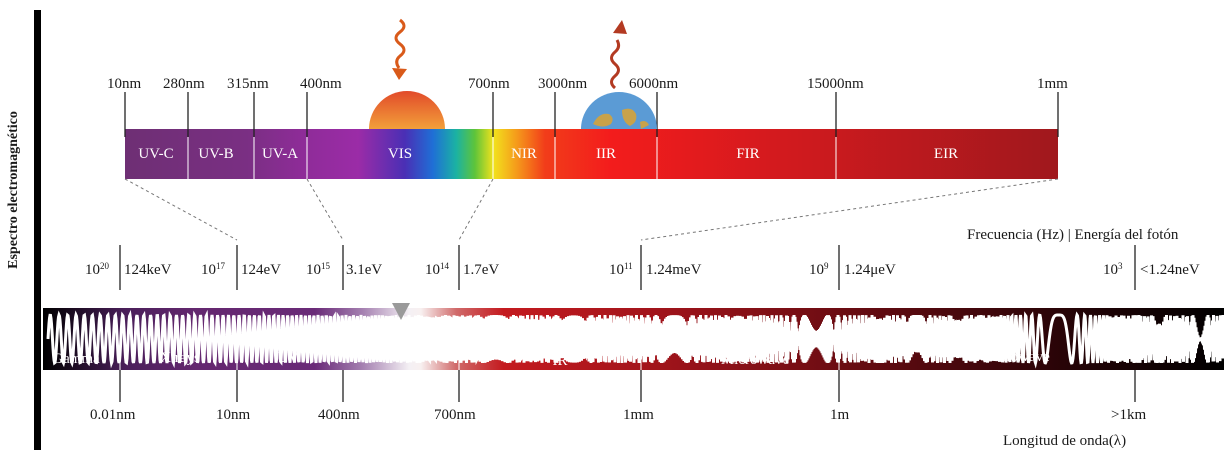  Describe the element at coordinates (1113, 269) in the screenshot. I see `frequency-label: 103` at that location.